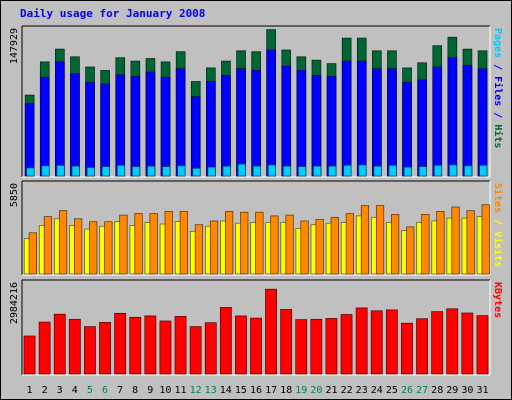 The image size is (512, 400). What do you see at coordinates (120, 390) in the screenshot?
I see `x-tick-label: 7` at bounding box center [120, 390].